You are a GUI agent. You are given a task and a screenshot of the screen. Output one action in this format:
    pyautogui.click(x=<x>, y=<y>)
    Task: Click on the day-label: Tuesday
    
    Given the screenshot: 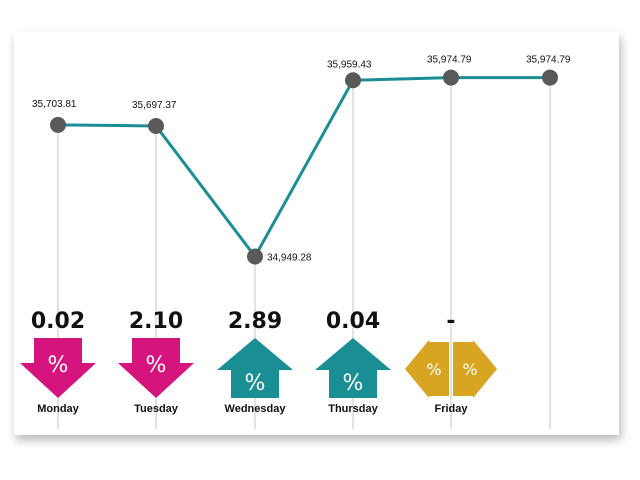 What is the action you would take?
    pyautogui.click(x=156, y=409)
    